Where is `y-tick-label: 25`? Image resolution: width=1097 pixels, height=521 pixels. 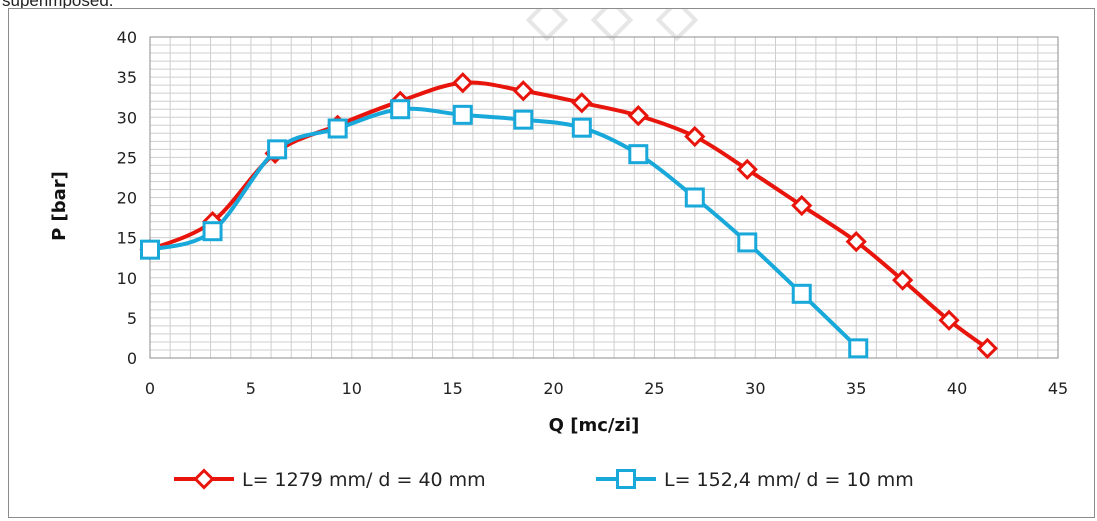
y-tick-label: 25 is located at coordinates (127, 157).